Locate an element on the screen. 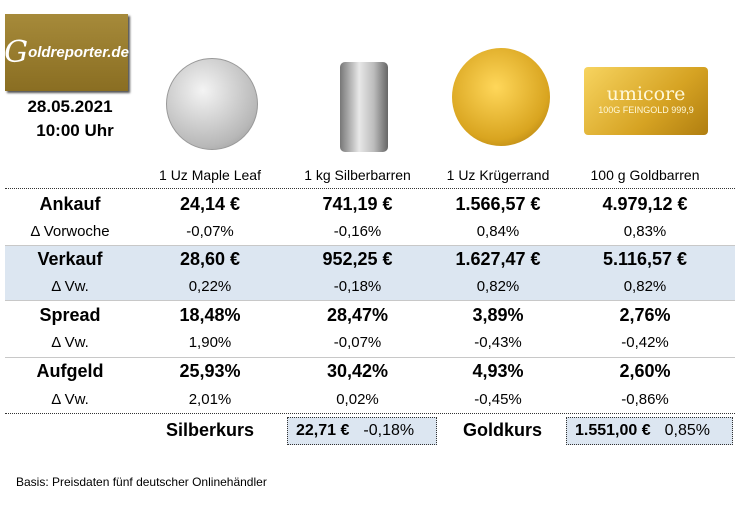 Image resolution: width=741 pixels, height=506 pixels. product-header: 1 Uz Krügerrand is located at coordinates (498, 175).